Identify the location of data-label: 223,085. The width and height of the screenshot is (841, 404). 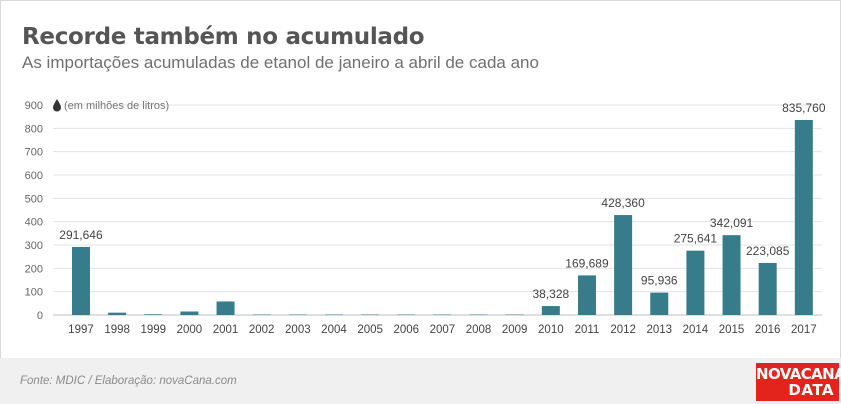
(768, 251).